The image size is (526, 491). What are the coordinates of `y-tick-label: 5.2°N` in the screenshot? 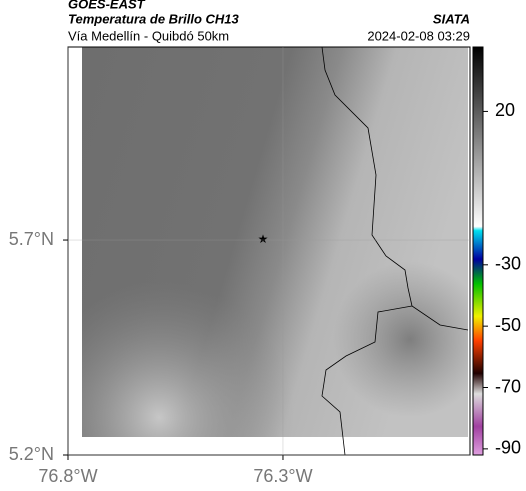 It's located at (31, 454).